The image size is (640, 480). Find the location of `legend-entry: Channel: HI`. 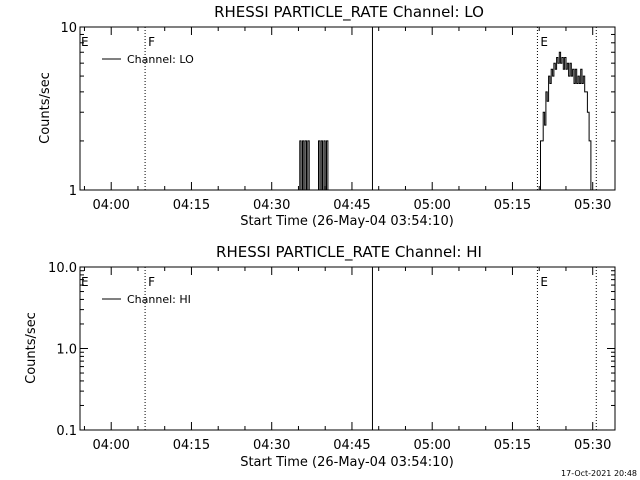

legend-entry: Channel: HI is located at coordinates (159, 299).